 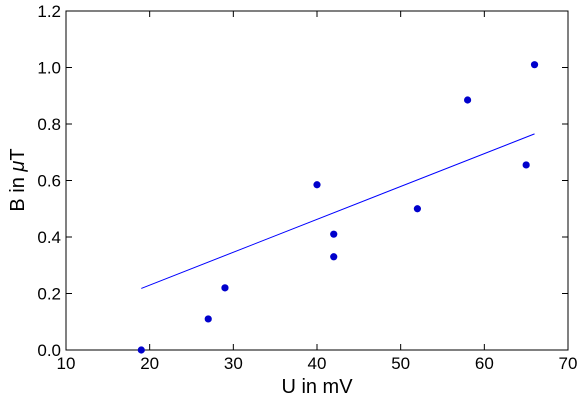 I want to click on y-tick-label: 0.8, so click(x=49, y=124).